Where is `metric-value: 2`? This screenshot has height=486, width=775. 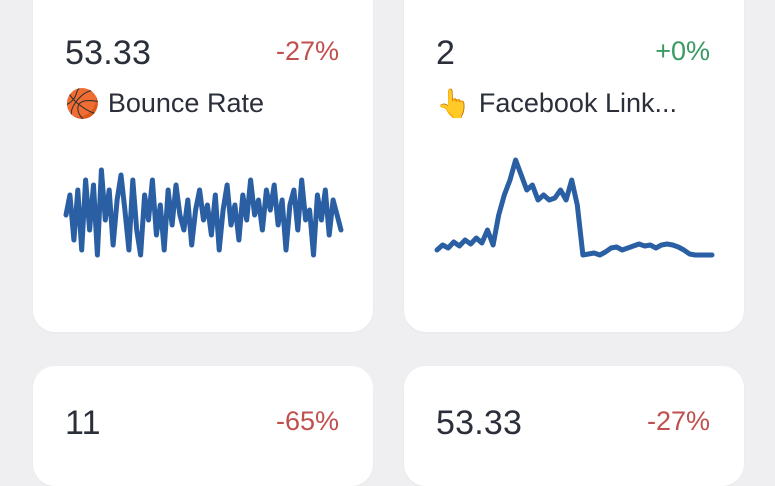 metric-value: 2 is located at coordinates (446, 53).